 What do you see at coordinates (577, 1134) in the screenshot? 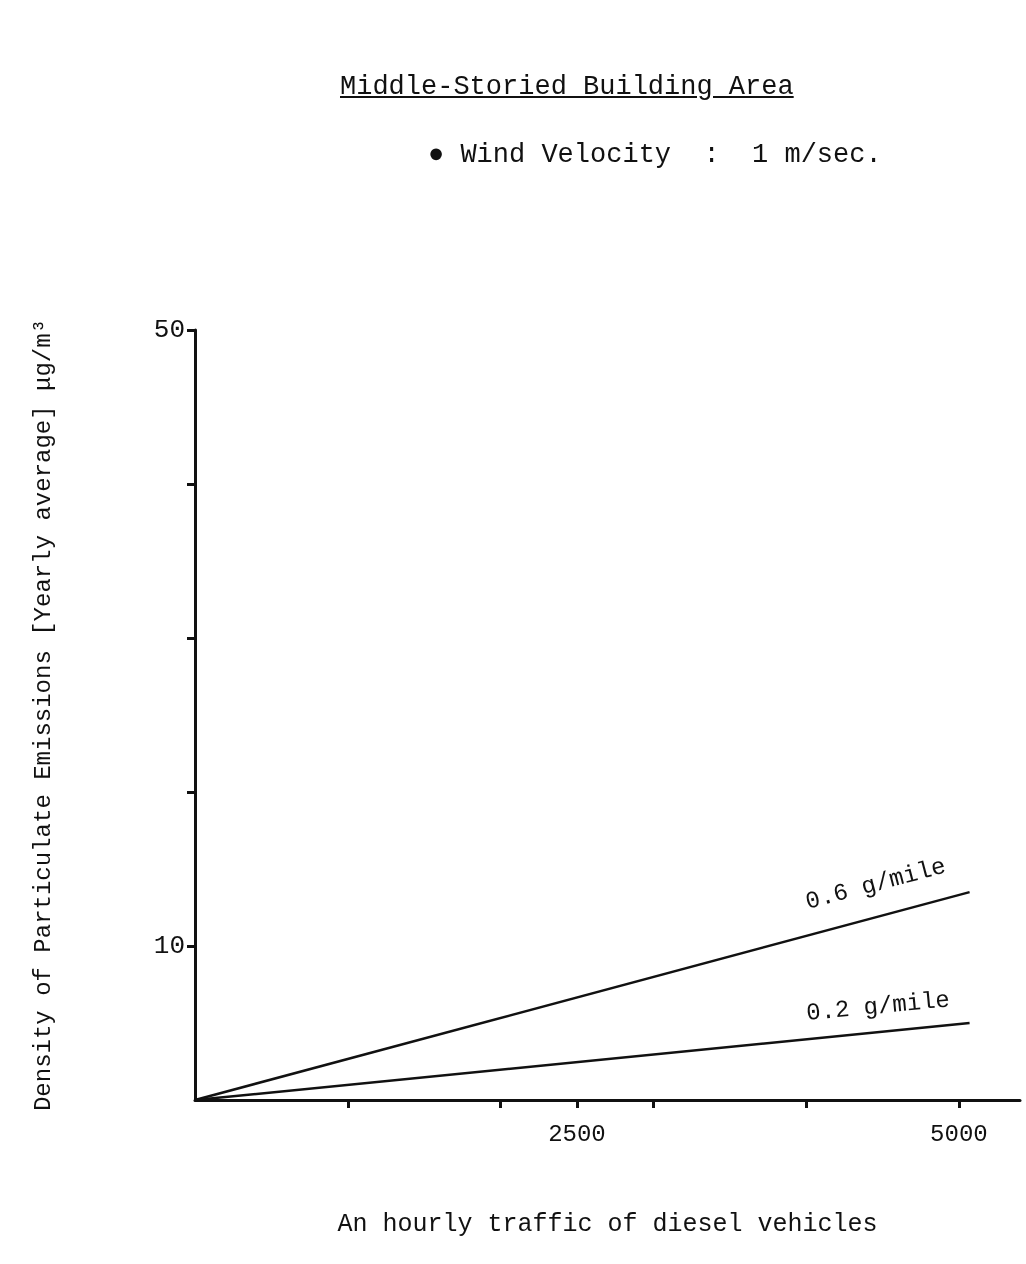
I see `x-tick-label: 2500` at bounding box center [577, 1134].